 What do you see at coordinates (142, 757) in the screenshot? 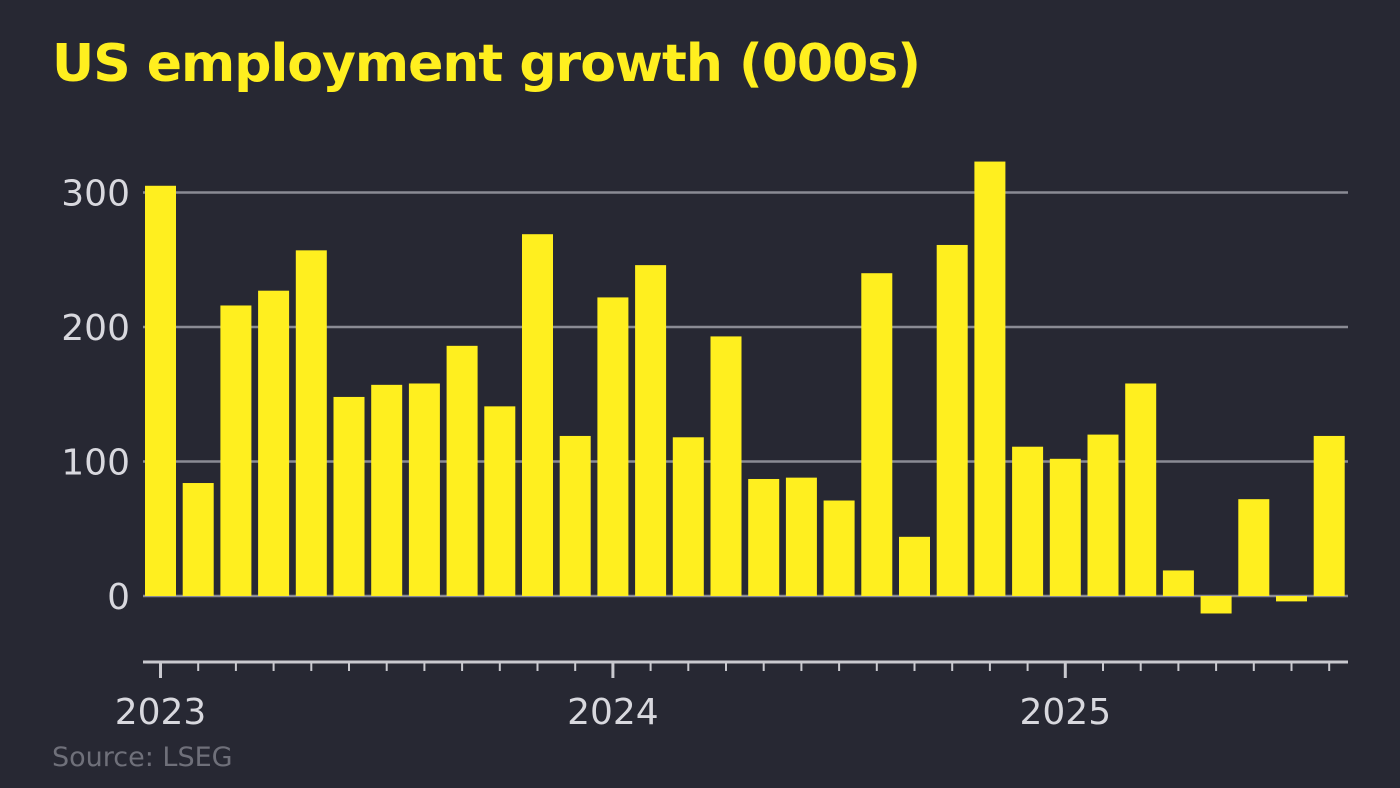
I see `source-note: Source: LSEG` at bounding box center [142, 757].